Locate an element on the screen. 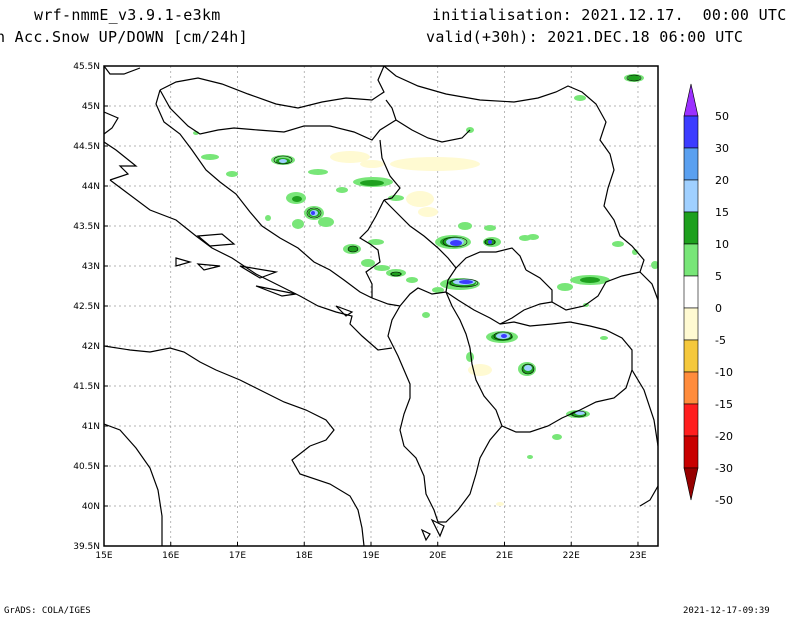  legend-arrow-top is located at coordinates (691, 100).